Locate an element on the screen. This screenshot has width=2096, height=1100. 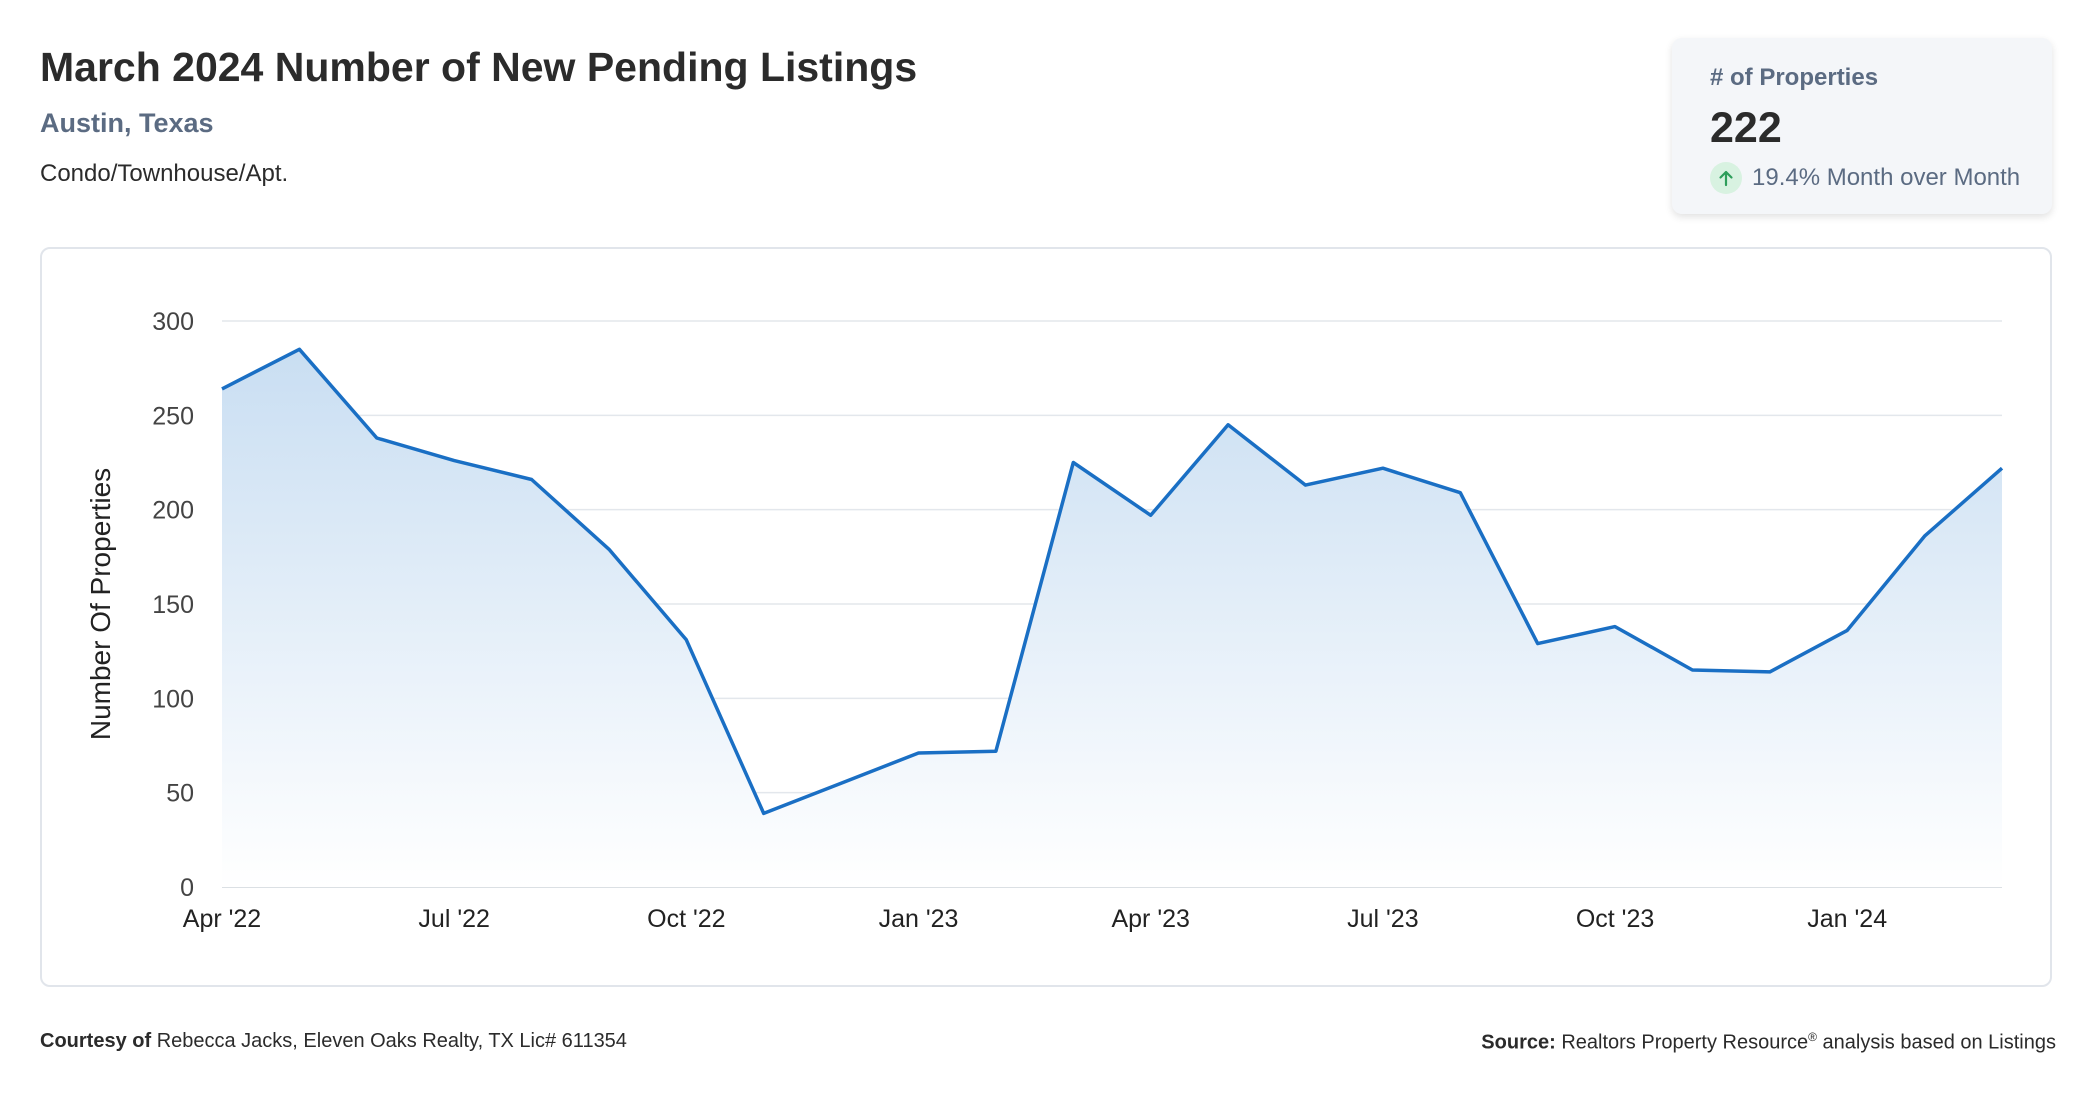
x-tick-label: Jul '23 is located at coordinates (1382, 919).